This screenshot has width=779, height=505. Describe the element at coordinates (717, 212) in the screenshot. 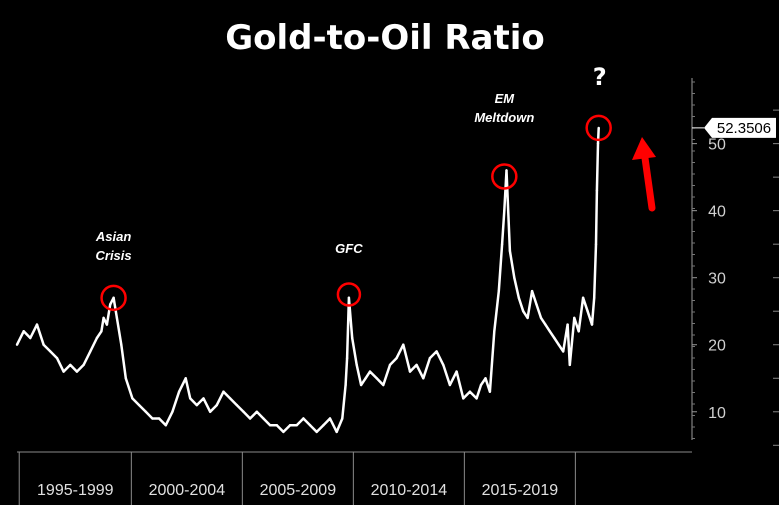

I see `y-tick-label: 40` at that location.